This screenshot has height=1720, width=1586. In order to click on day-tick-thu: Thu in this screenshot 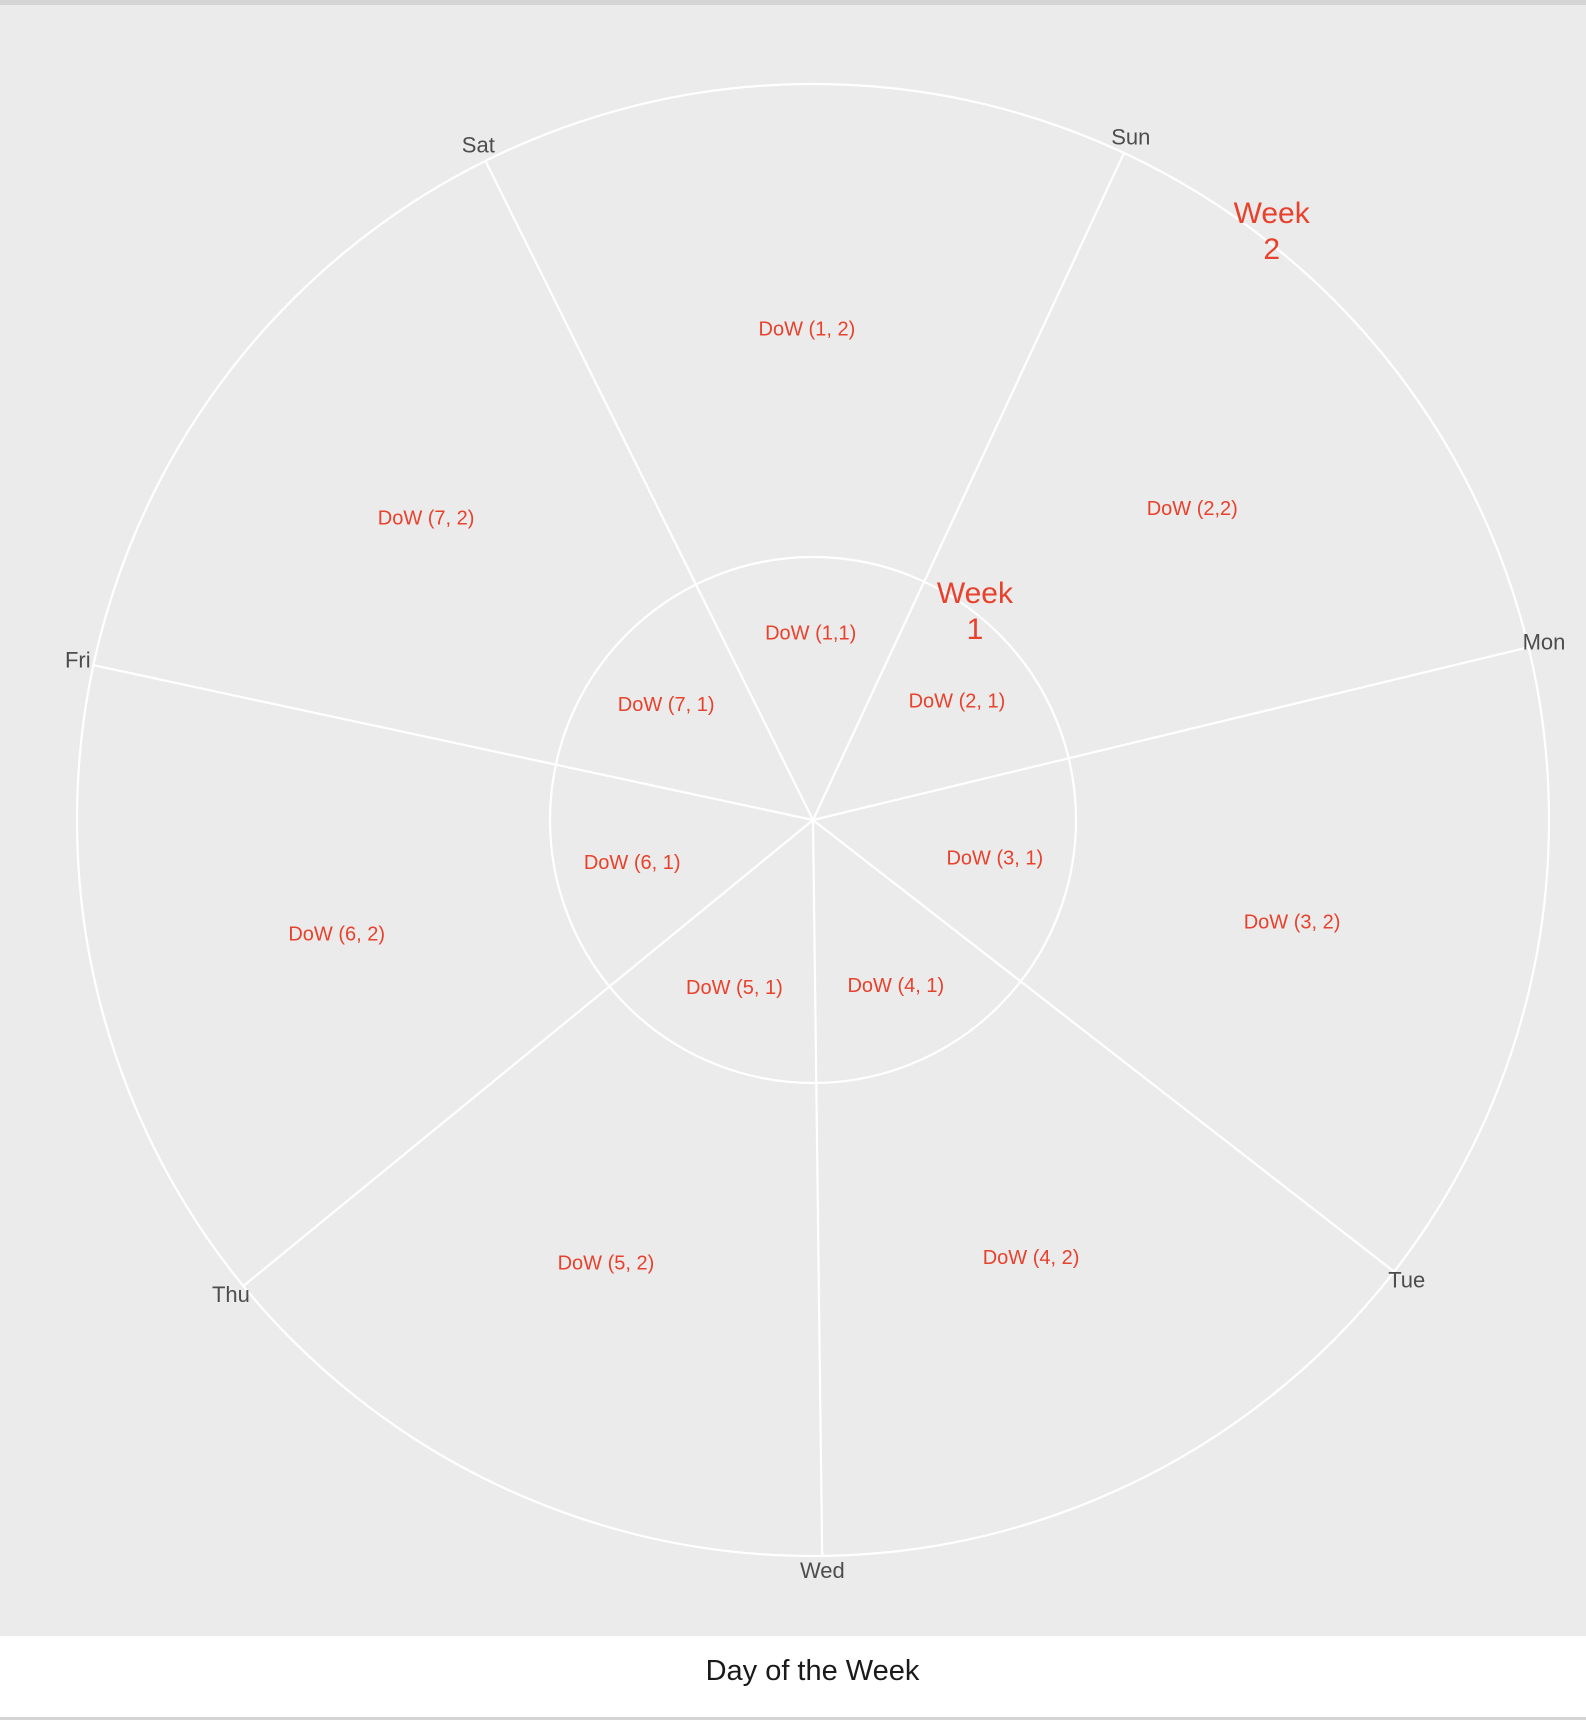, I will do `click(231, 1294)`.